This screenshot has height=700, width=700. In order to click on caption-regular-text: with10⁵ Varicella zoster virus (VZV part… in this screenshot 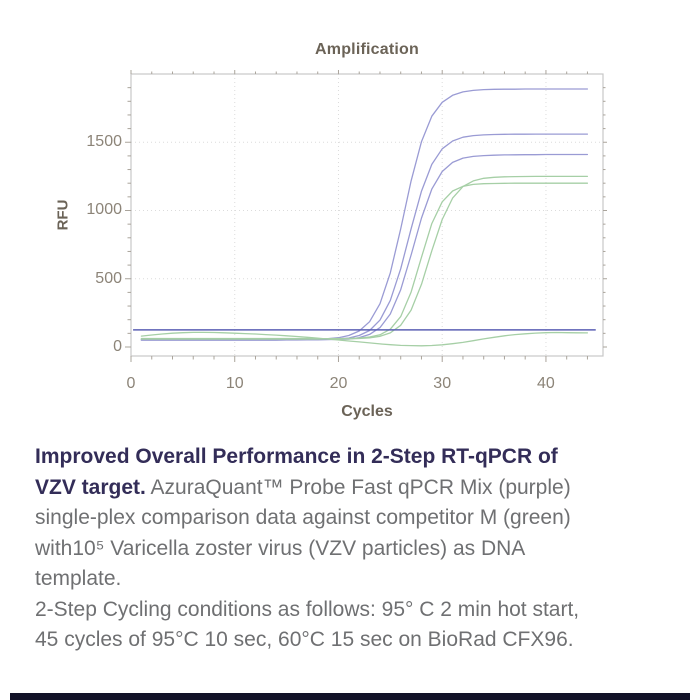, I will do `click(280, 548)`.